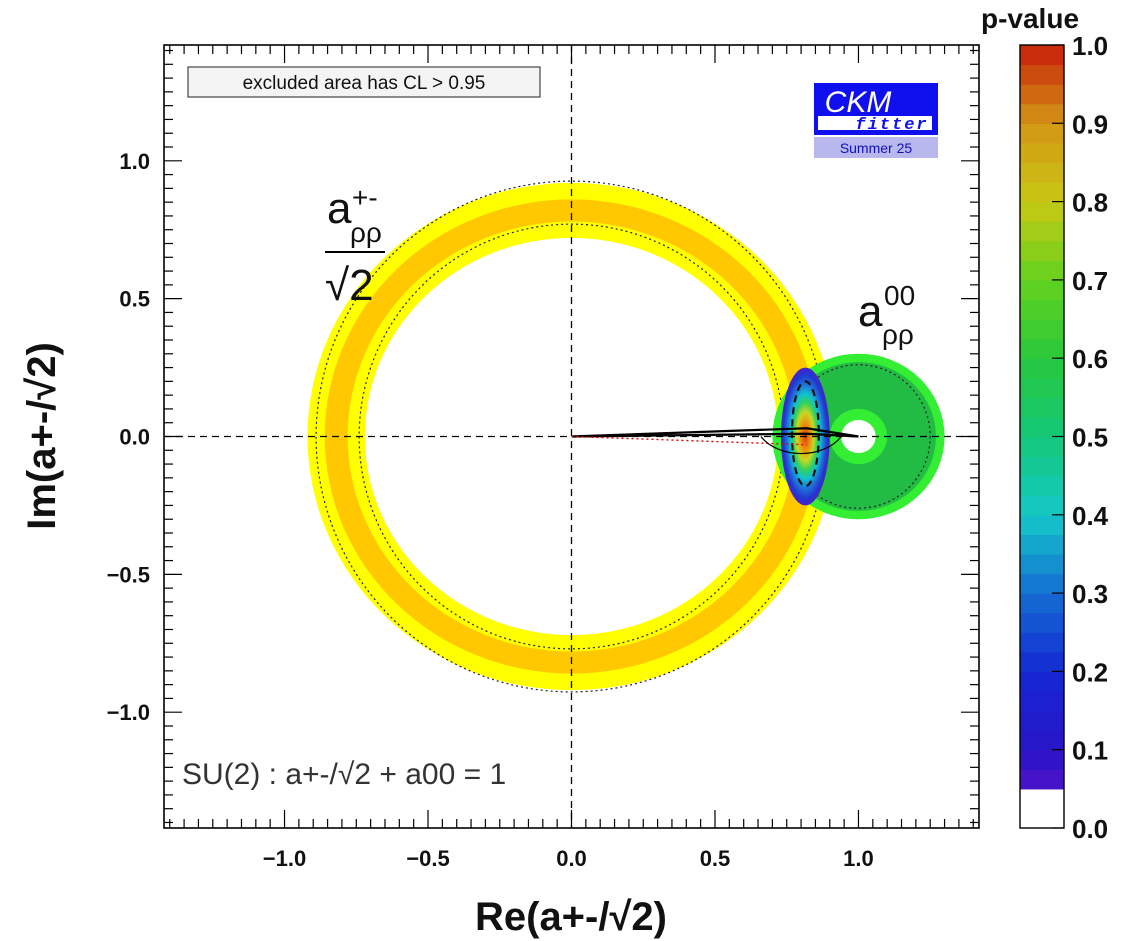 This screenshot has height=941, width=1121. What do you see at coordinates (134, 437) in the screenshot?
I see `y-tick-label: 0.0` at bounding box center [134, 437].